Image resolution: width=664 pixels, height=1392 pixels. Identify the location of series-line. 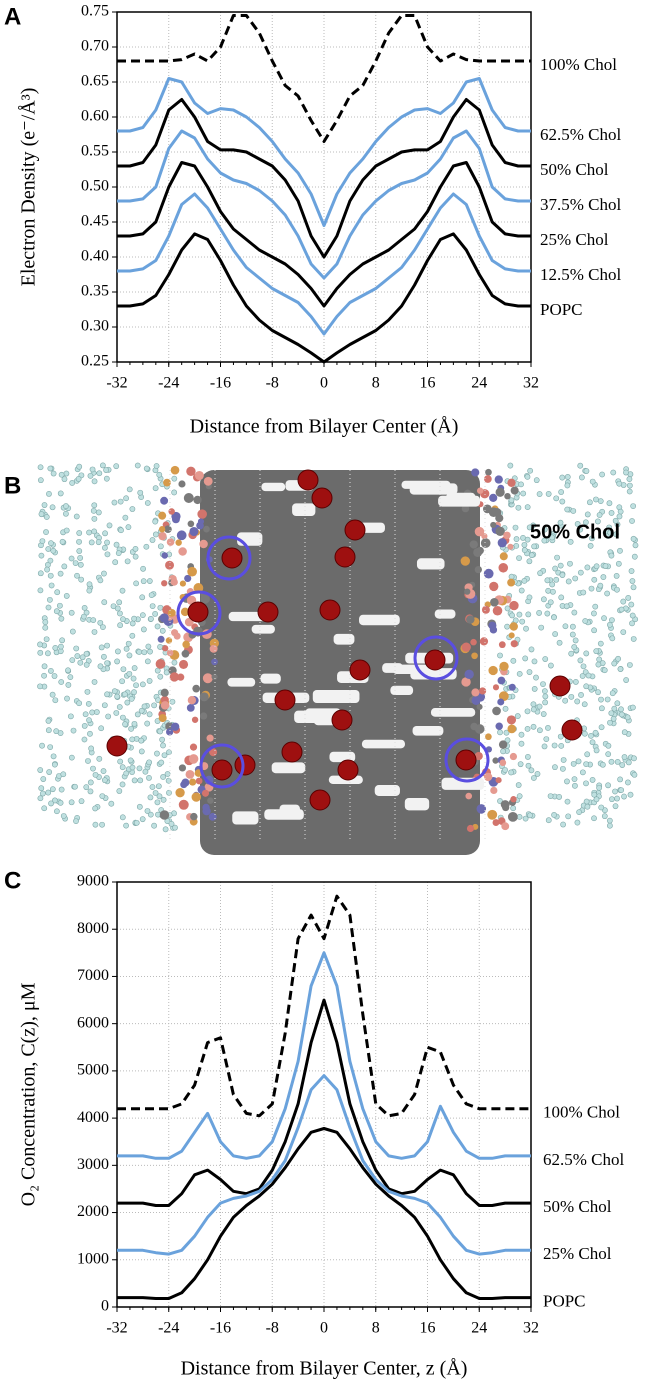
(324, 204).